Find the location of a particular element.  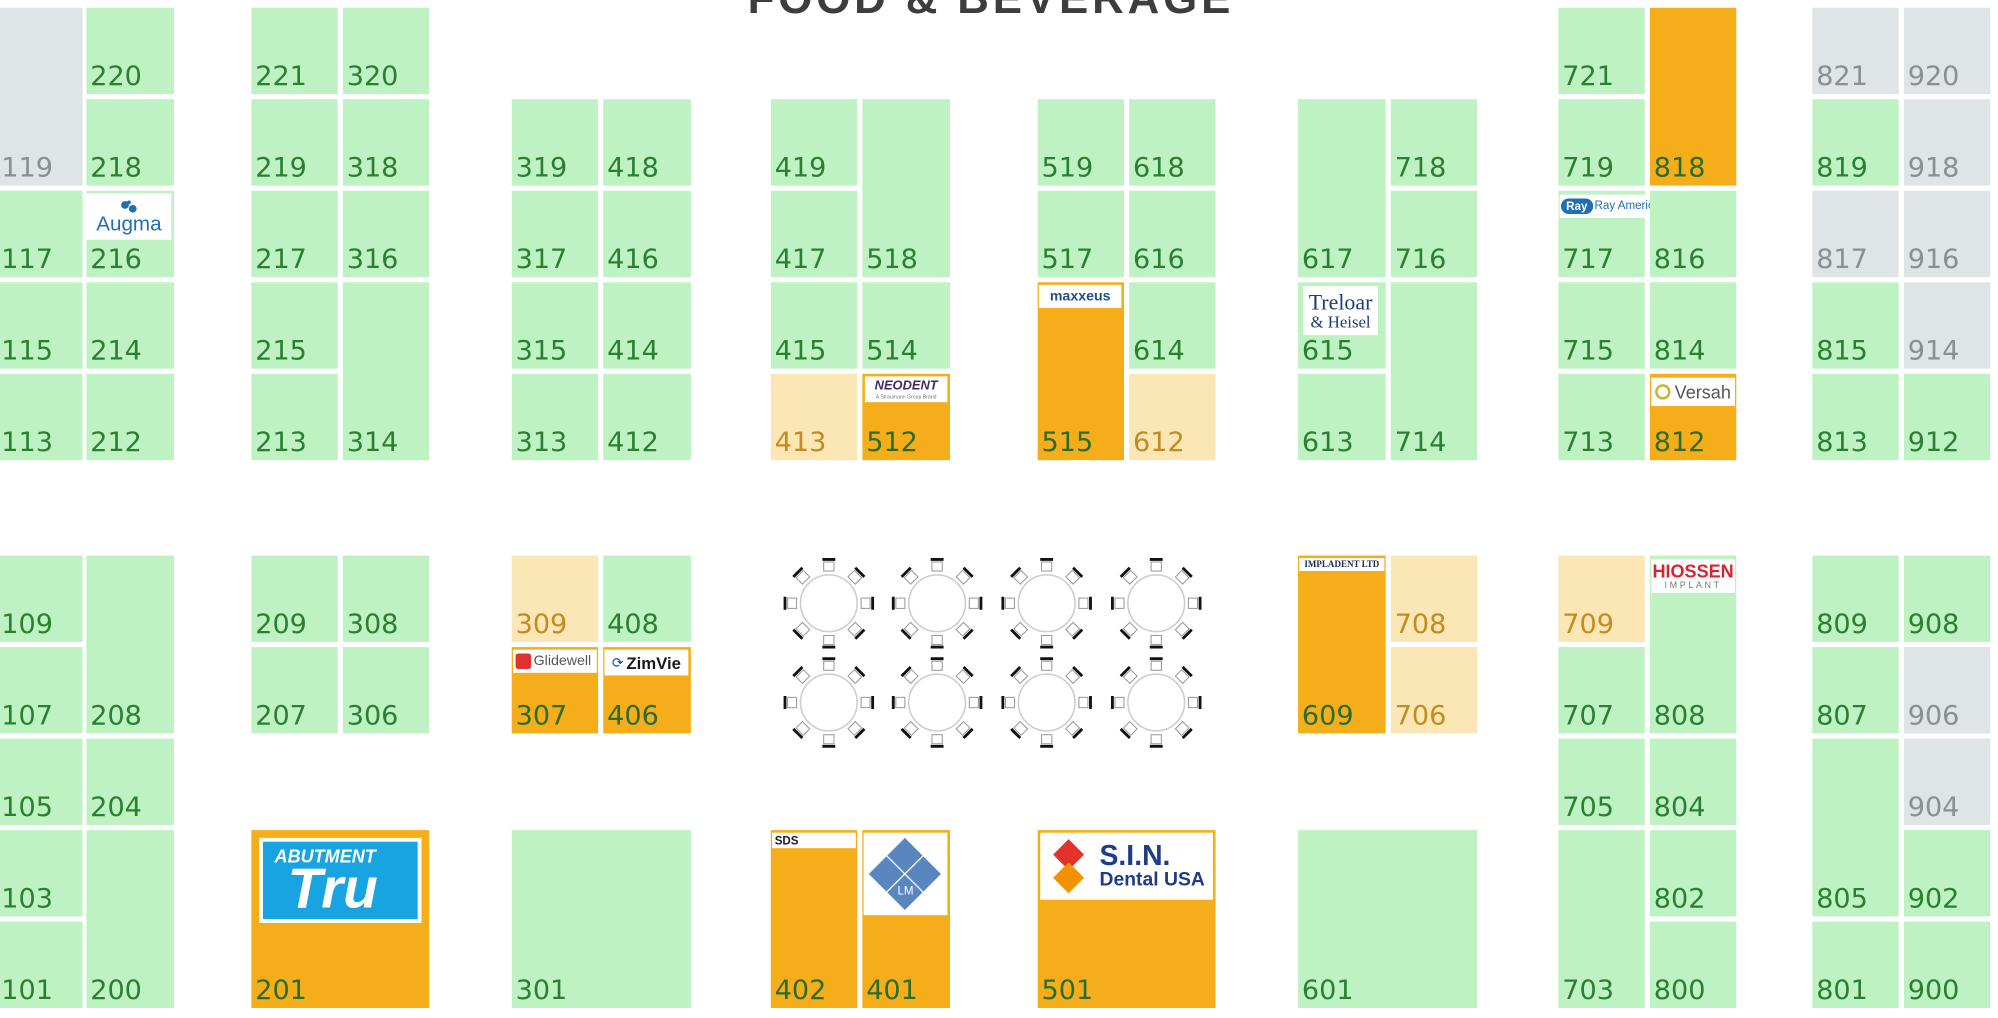

booth-817: 817 is located at coordinates (1855, 234).